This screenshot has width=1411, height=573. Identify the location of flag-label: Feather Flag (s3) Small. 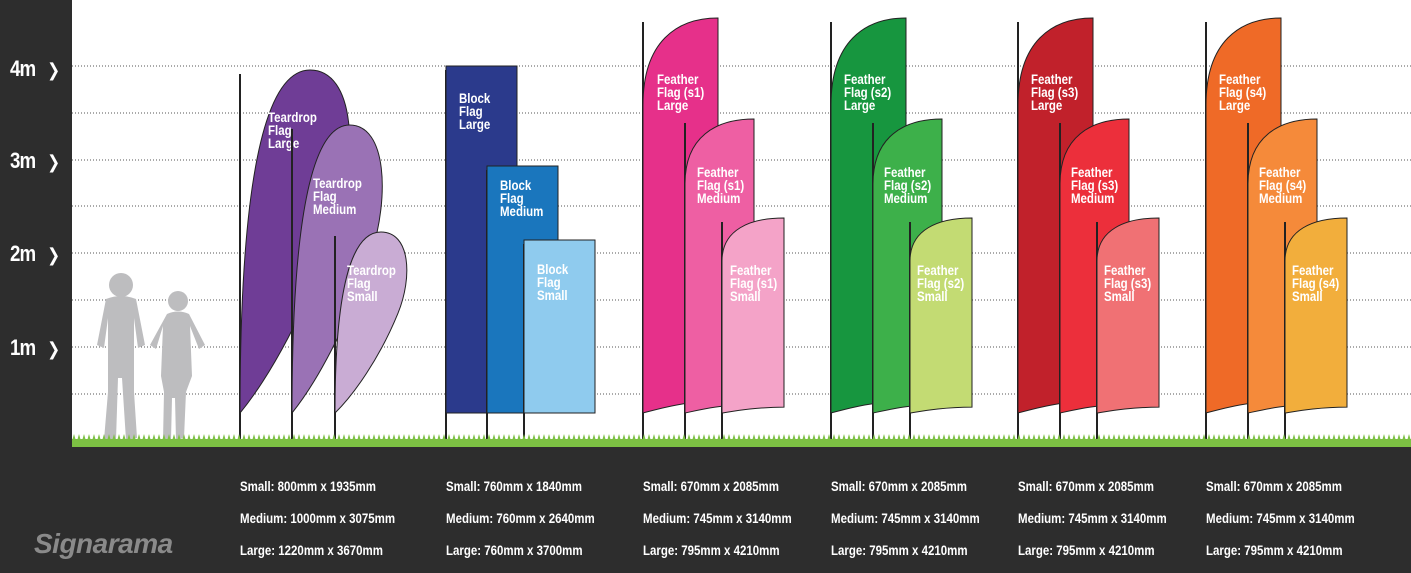
(1127, 283).